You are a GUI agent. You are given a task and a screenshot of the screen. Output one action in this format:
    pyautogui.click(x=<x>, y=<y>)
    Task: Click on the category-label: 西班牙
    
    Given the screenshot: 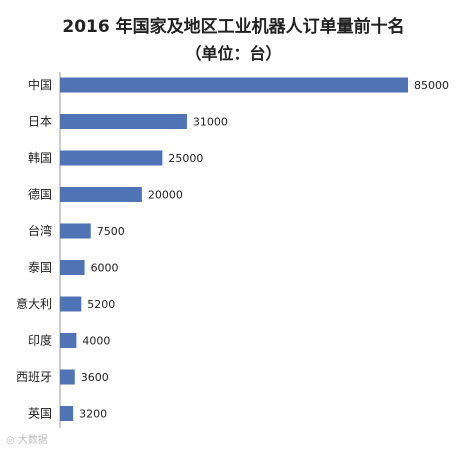 What is the action you would take?
    pyautogui.click(x=34, y=377)
    